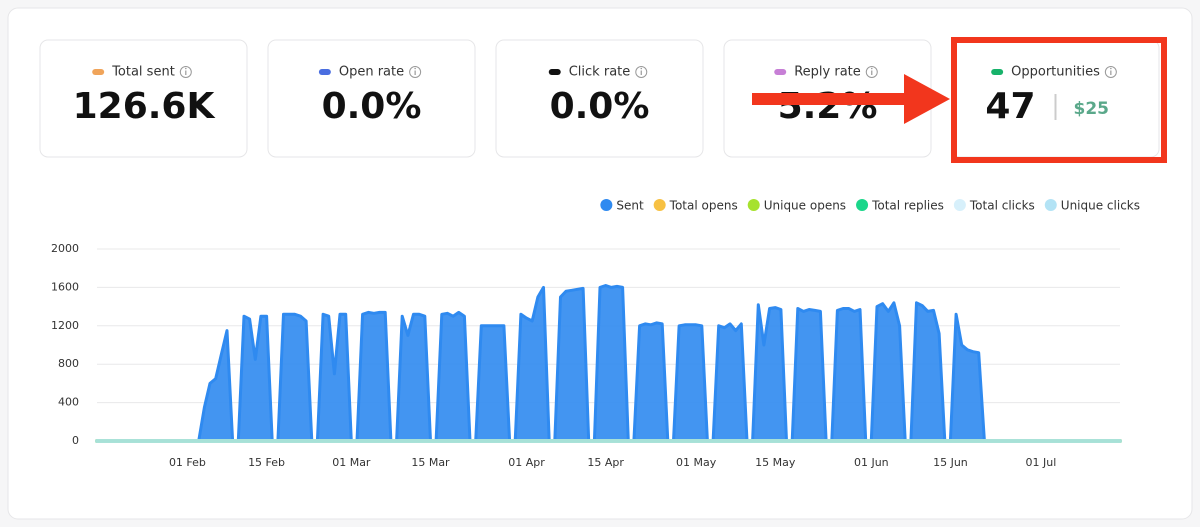  What do you see at coordinates (630, 206) in the screenshot?
I see `legend-label: Sent` at bounding box center [630, 206].